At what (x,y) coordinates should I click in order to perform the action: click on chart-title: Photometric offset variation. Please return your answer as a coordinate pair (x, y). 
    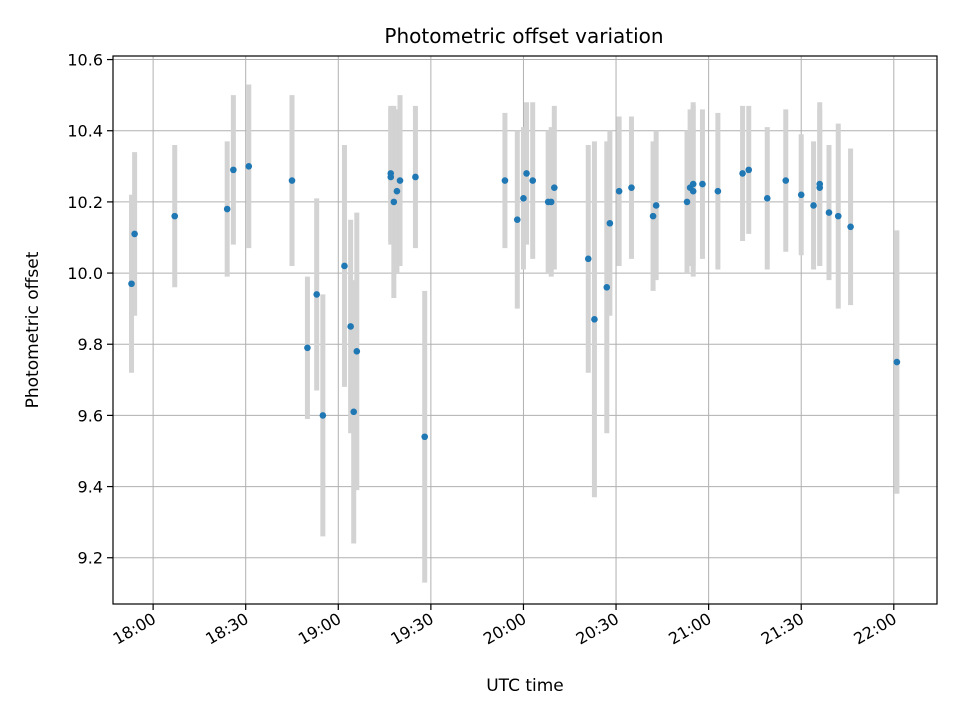
    Looking at the image, I should click on (523, 36).